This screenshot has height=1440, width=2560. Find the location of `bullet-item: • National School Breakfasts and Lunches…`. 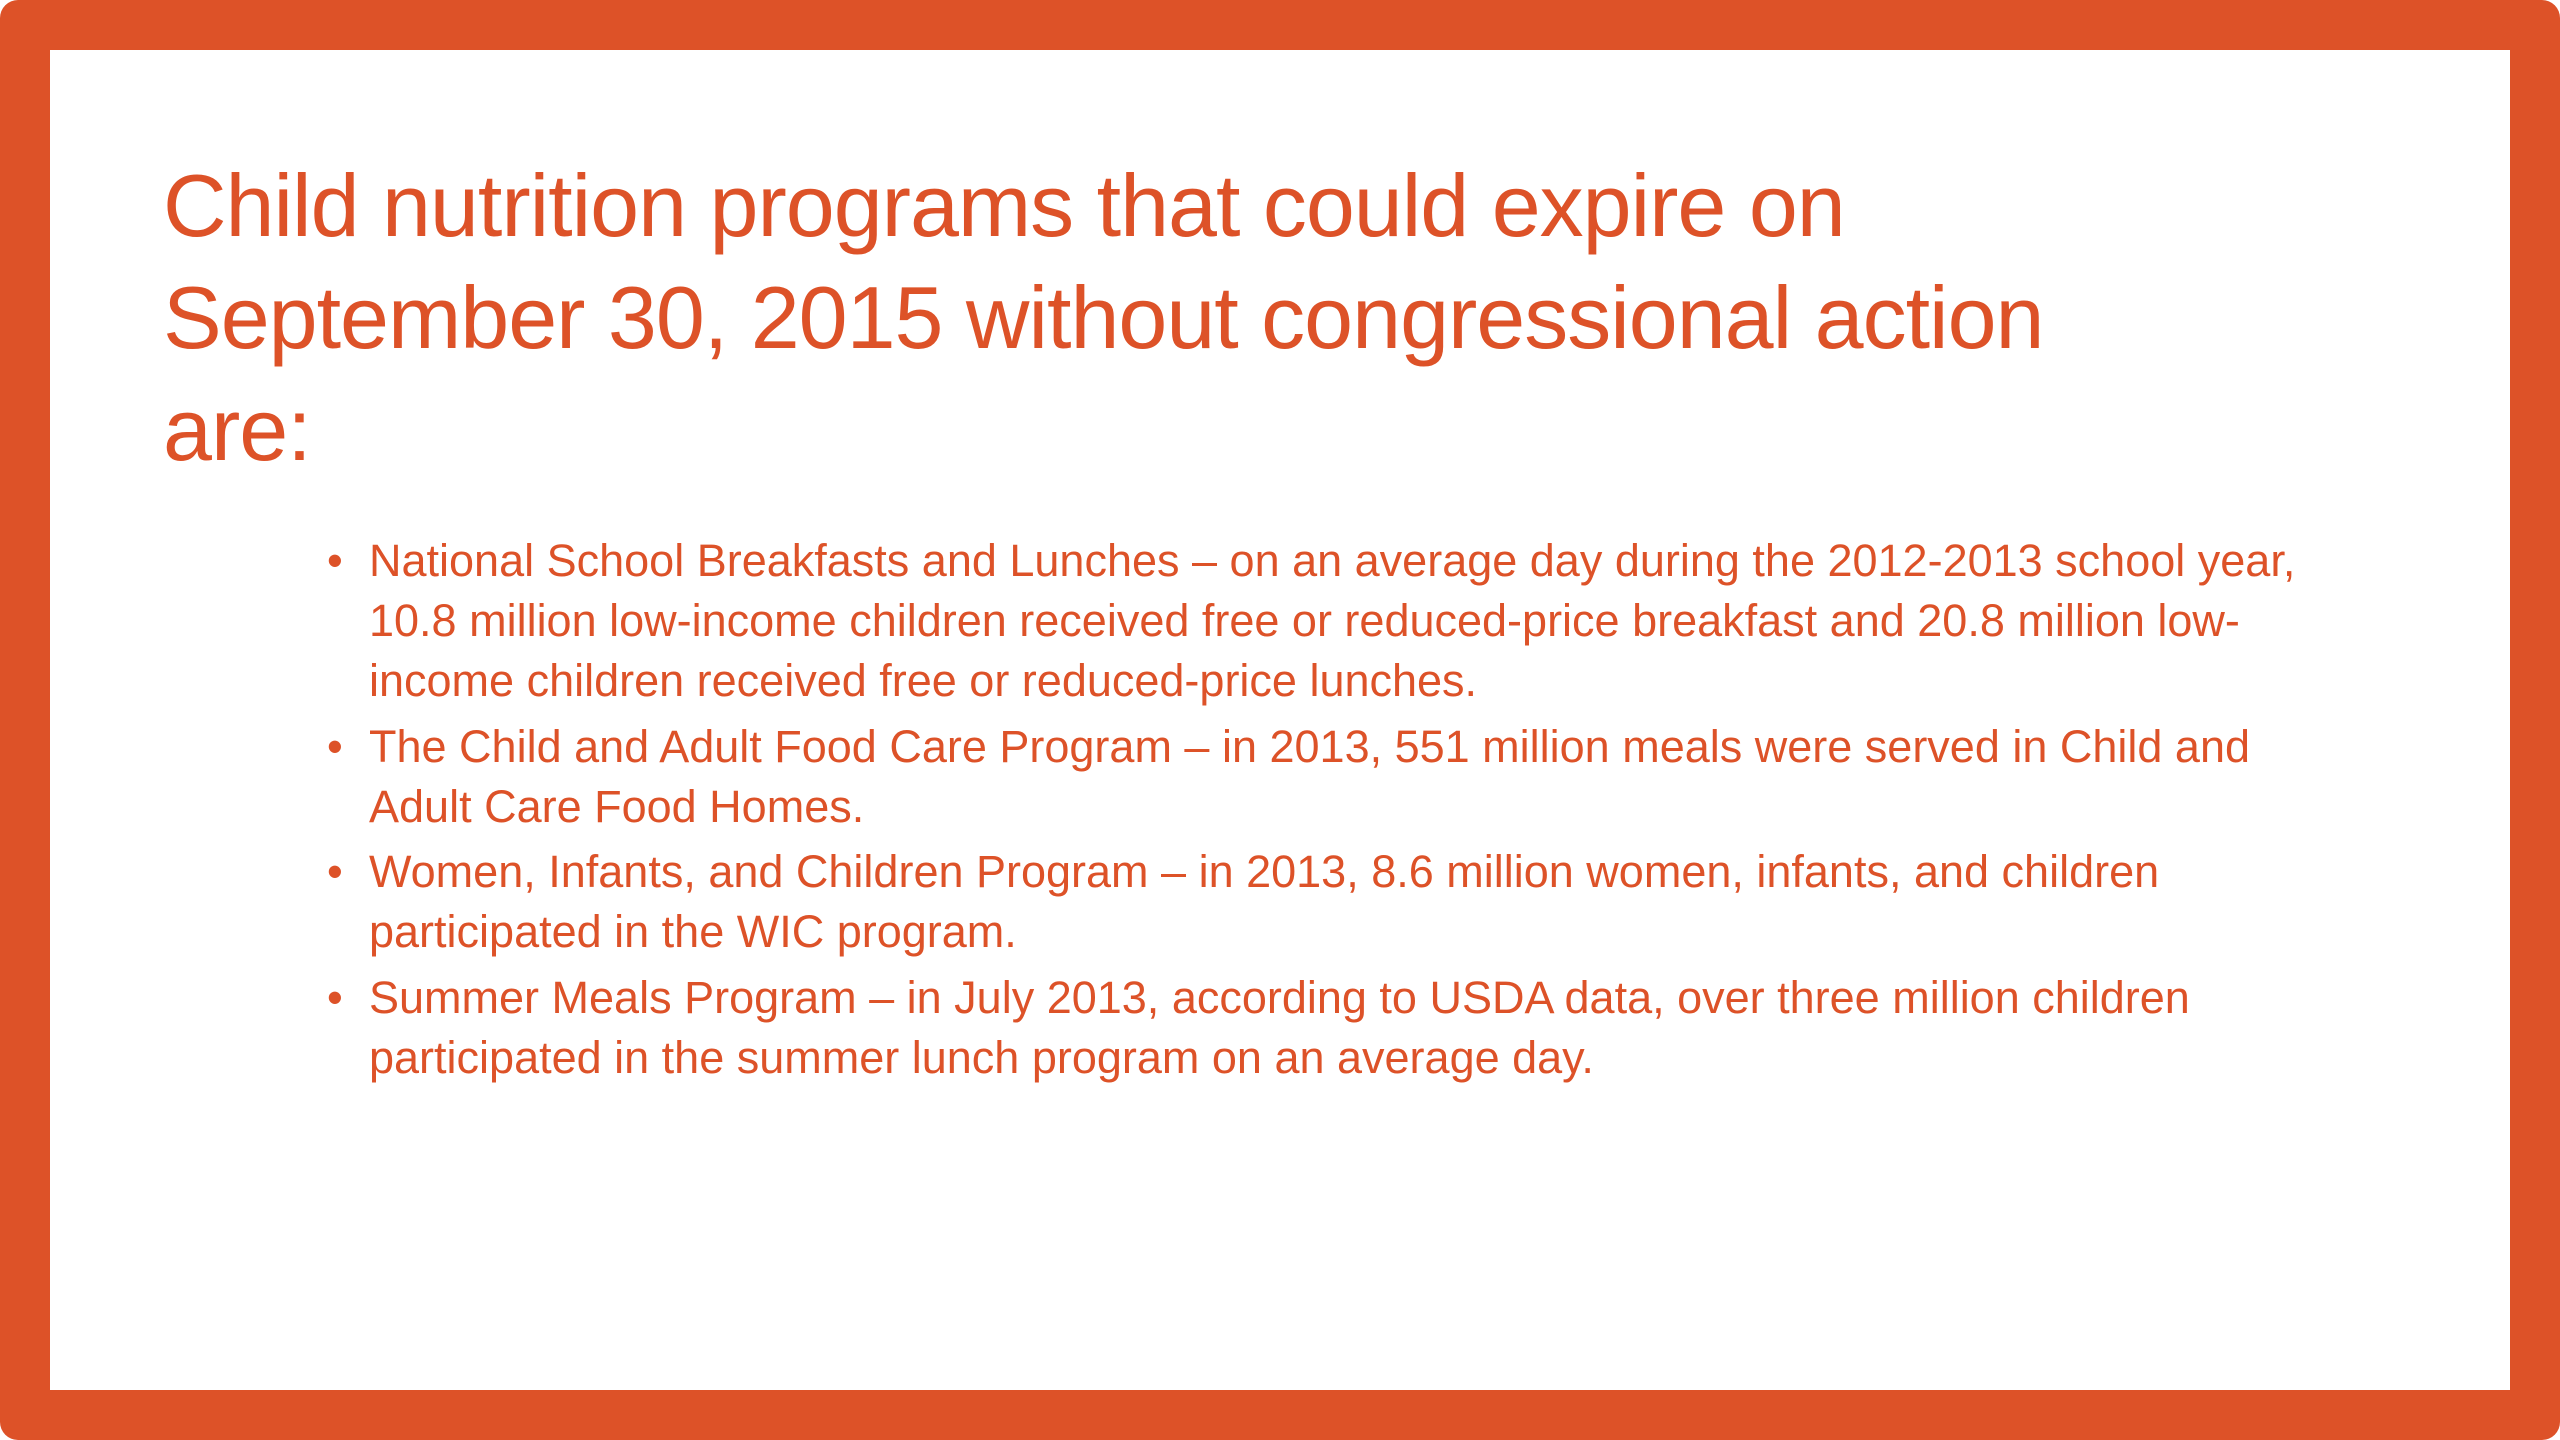

bullet-item: • National School Breakfasts and Lunches… is located at coordinates (1317, 621).